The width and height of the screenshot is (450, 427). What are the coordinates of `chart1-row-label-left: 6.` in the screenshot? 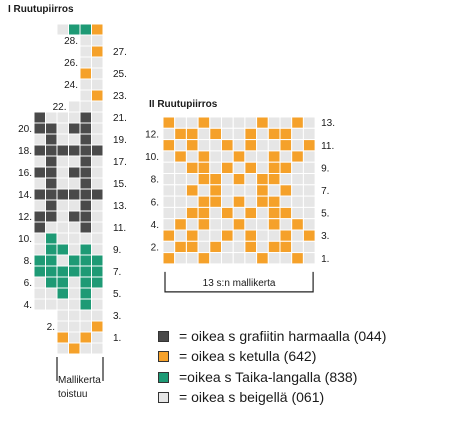 It's located at (28, 283).